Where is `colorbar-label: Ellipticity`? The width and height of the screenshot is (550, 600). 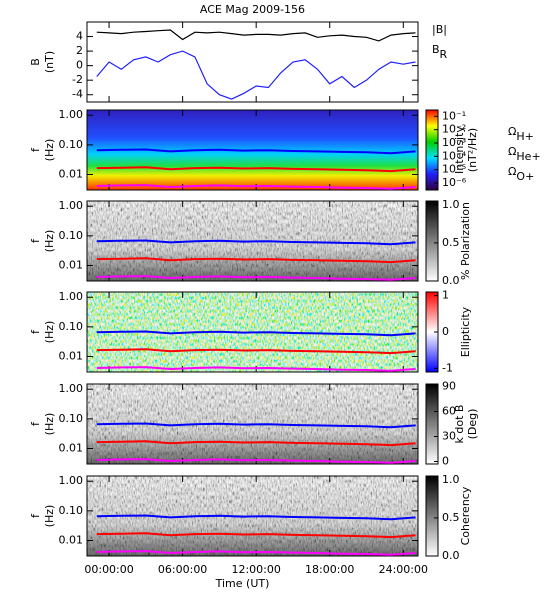
colorbar-label: Ellipticity is located at coordinates (465, 331).